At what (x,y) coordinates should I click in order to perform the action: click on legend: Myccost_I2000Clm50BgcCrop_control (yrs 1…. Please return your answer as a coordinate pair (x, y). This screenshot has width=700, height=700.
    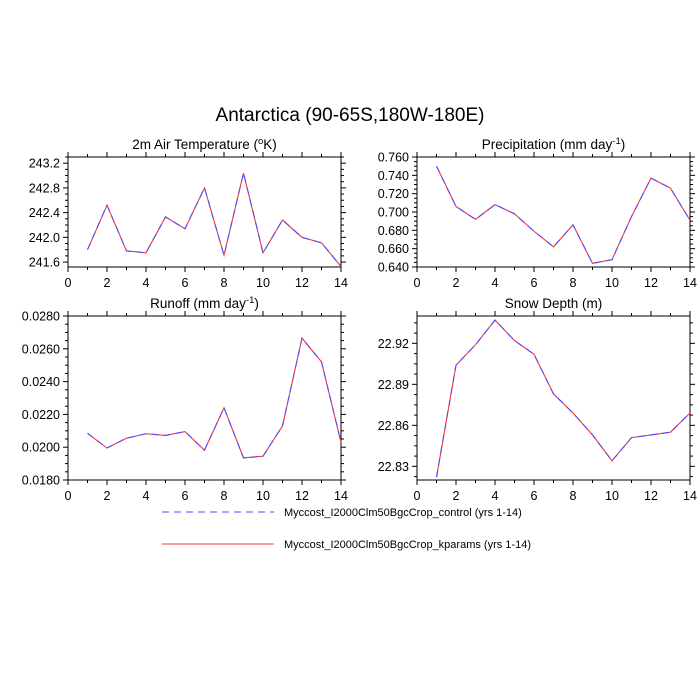
    Looking at the image, I should click on (346, 529).